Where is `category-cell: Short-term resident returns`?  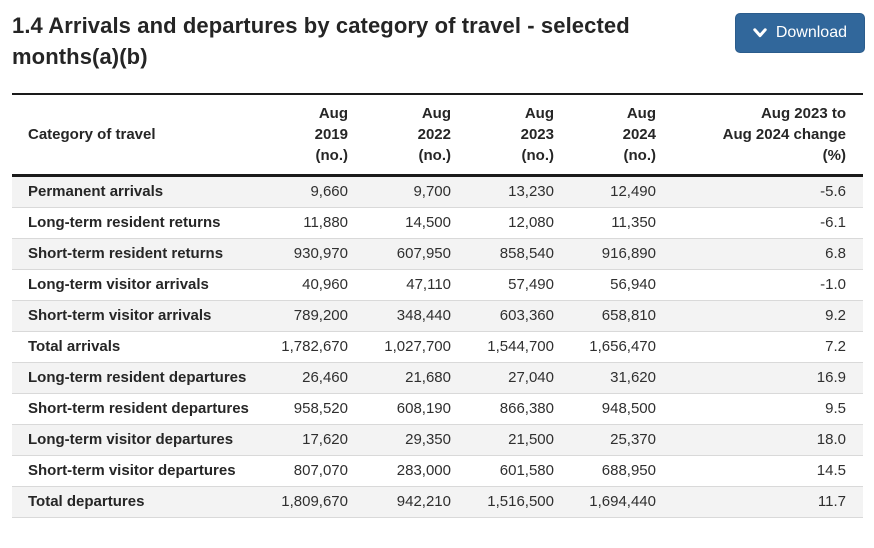
category-cell: Short-term resident returns is located at coordinates (135, 254).